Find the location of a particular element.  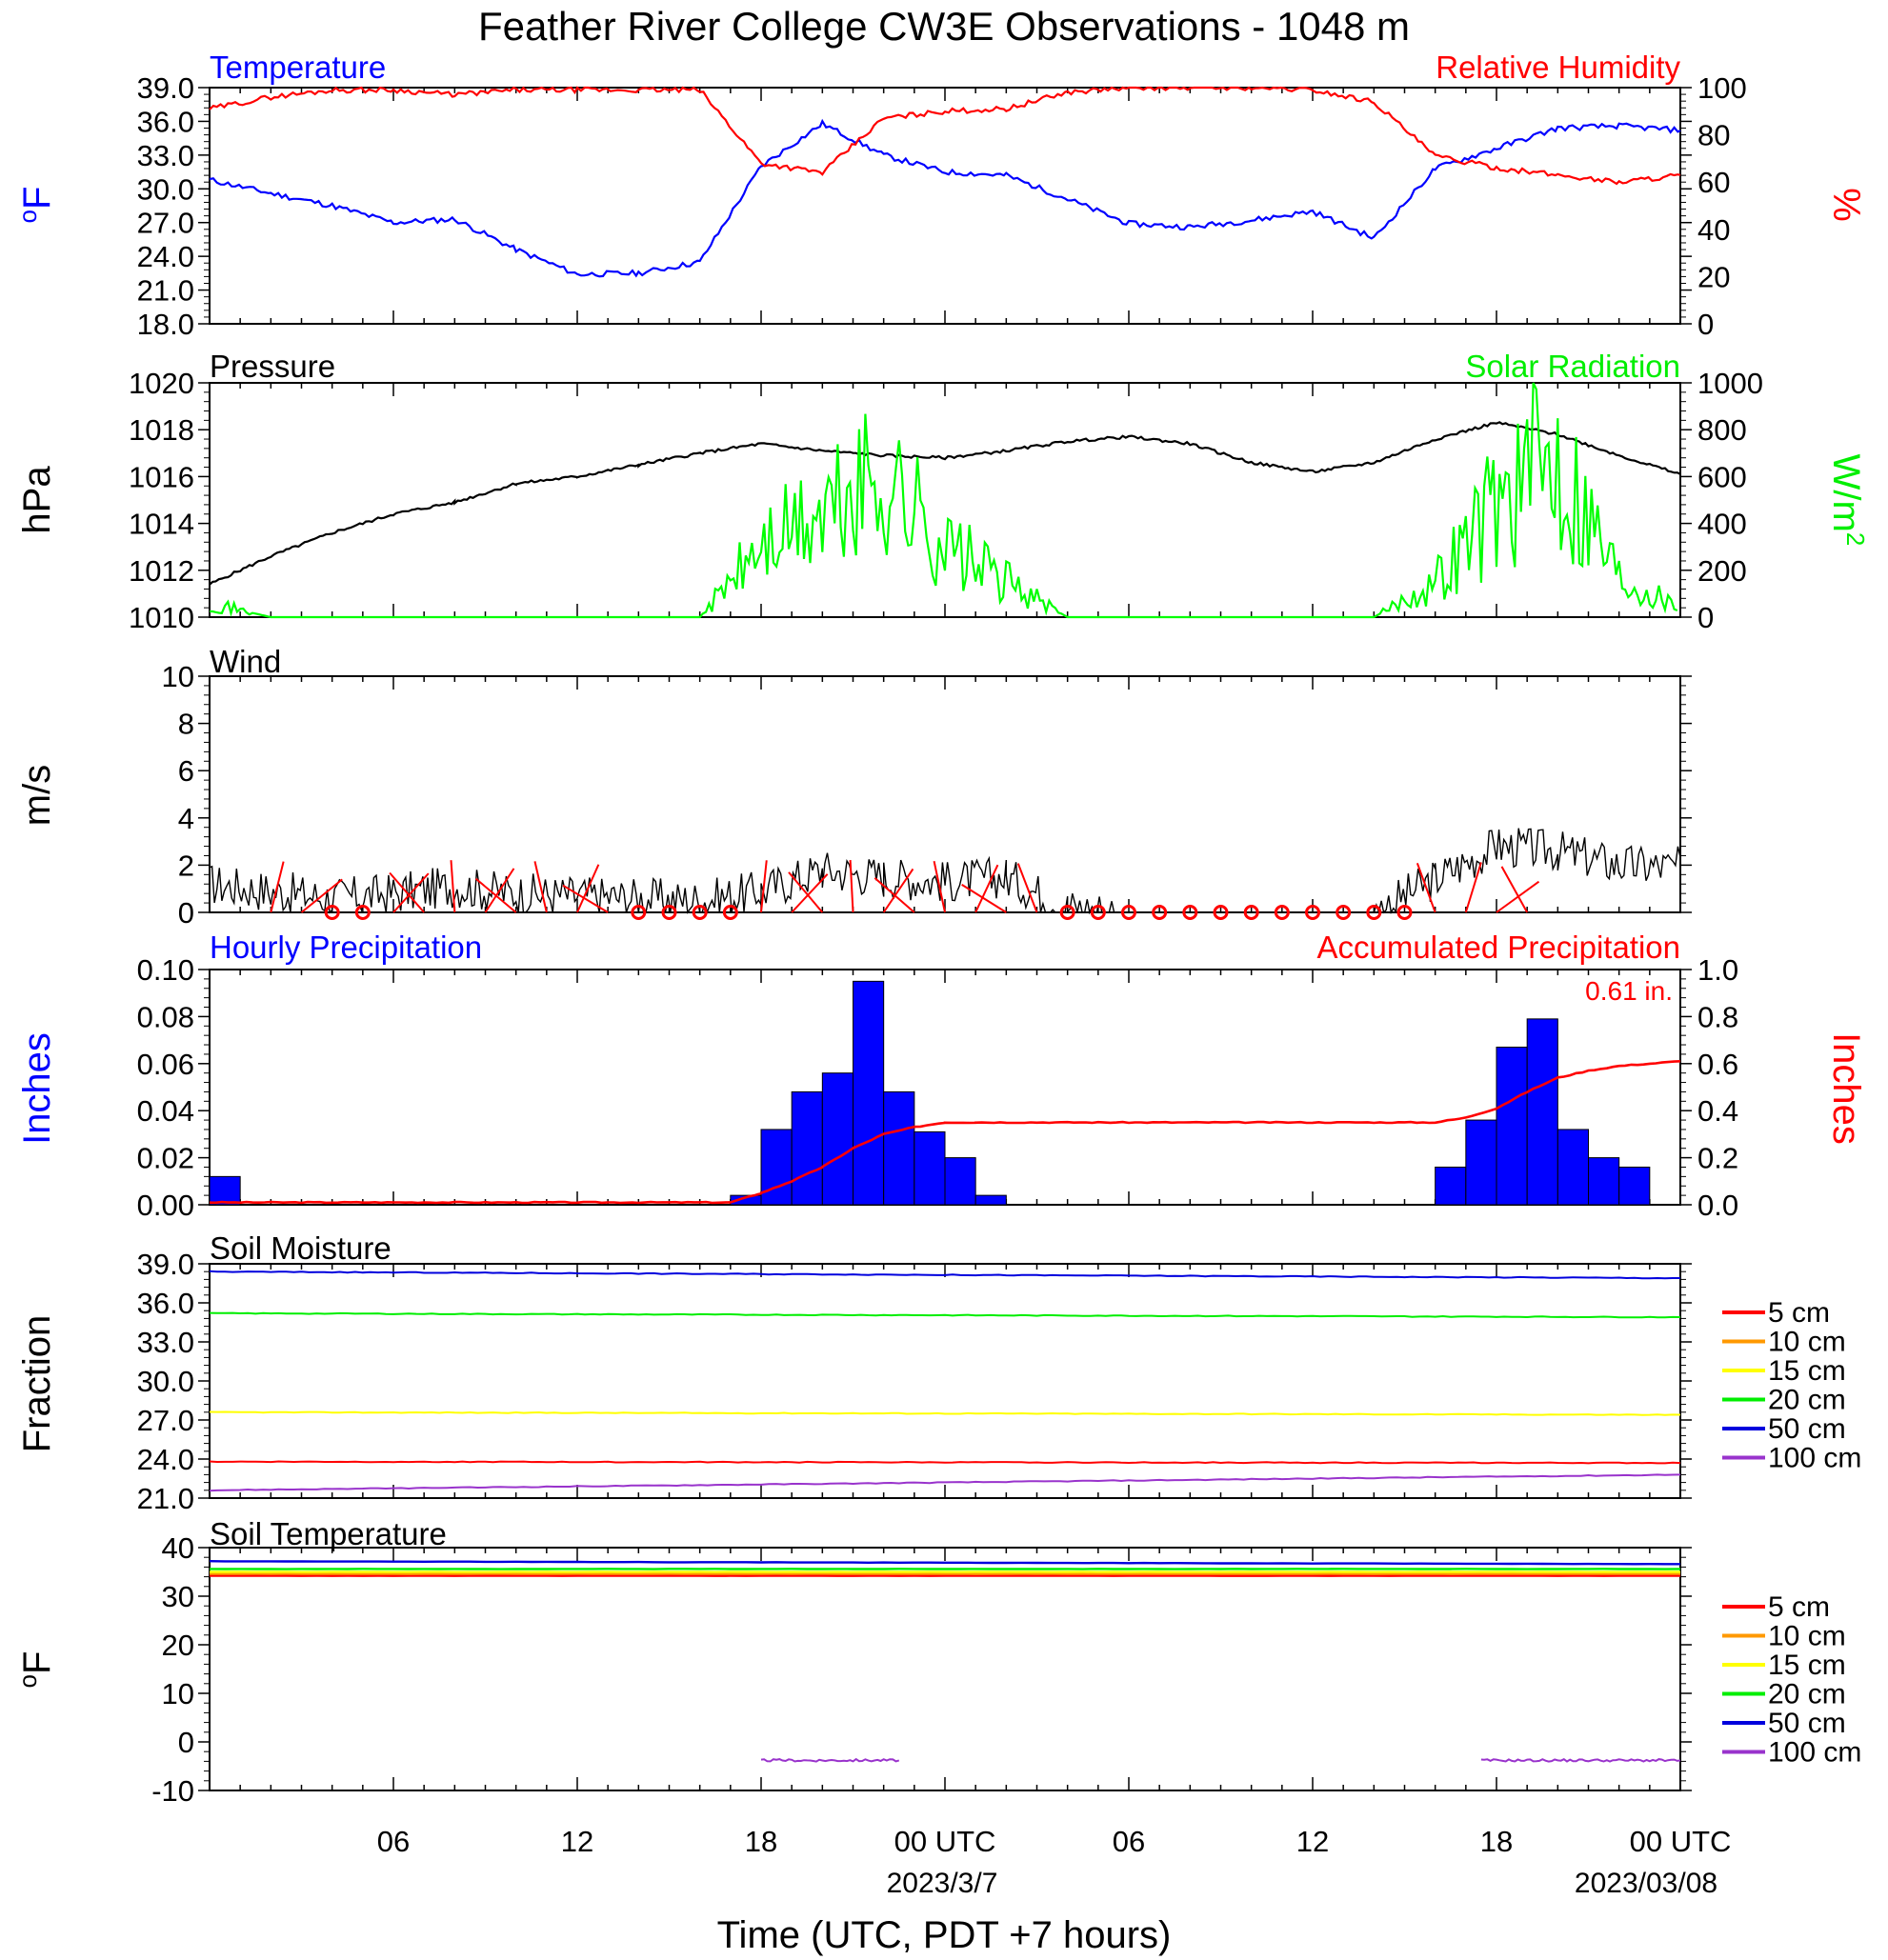

legend-label: 5 cm is located at coordinates (1799, 1607).